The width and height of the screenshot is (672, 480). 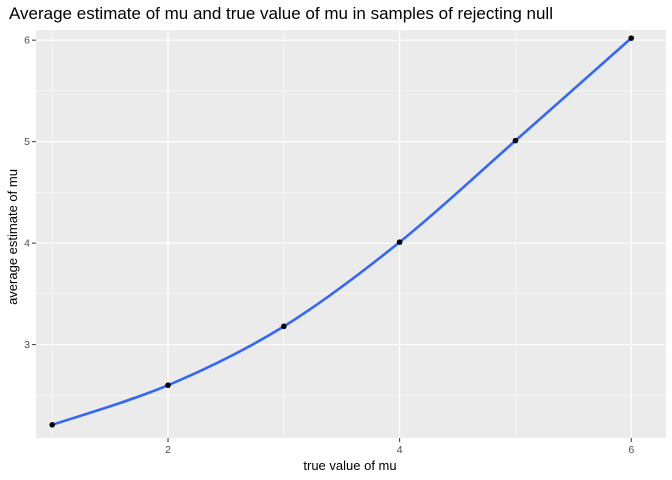 What do you see at coordinates (27, 142) in the screenshot?
I see `y-tick-label: 5` at bounding box center [27, 142].